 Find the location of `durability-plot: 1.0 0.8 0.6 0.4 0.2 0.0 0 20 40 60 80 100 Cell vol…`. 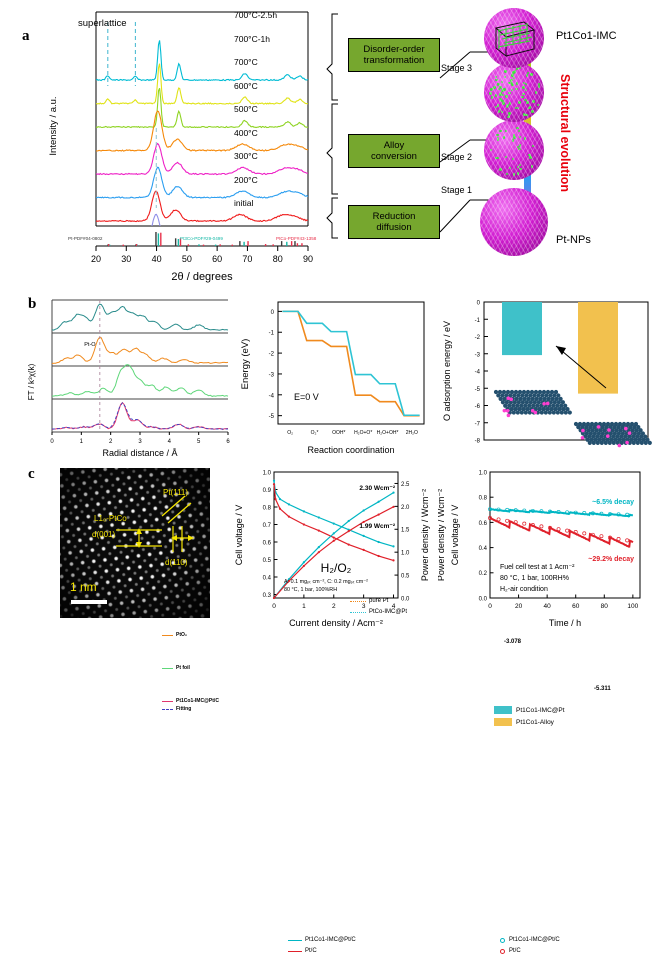

durability-plot: 1.0 0.8 0.6 0.4 0.2 0.0 0 20 40 60 80 100 Cell vol… is located at coordinates (539, 549).